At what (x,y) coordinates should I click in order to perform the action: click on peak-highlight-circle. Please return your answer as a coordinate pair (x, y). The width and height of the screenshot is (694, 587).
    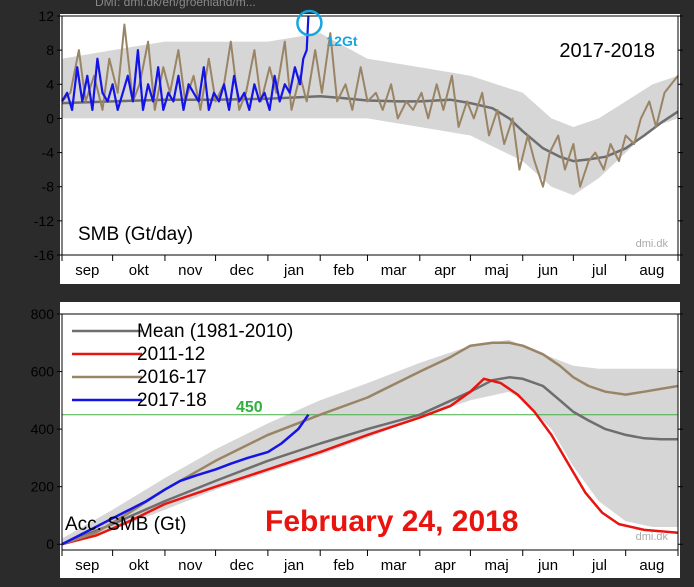
    Looking at the image, I should click on (309, 23).